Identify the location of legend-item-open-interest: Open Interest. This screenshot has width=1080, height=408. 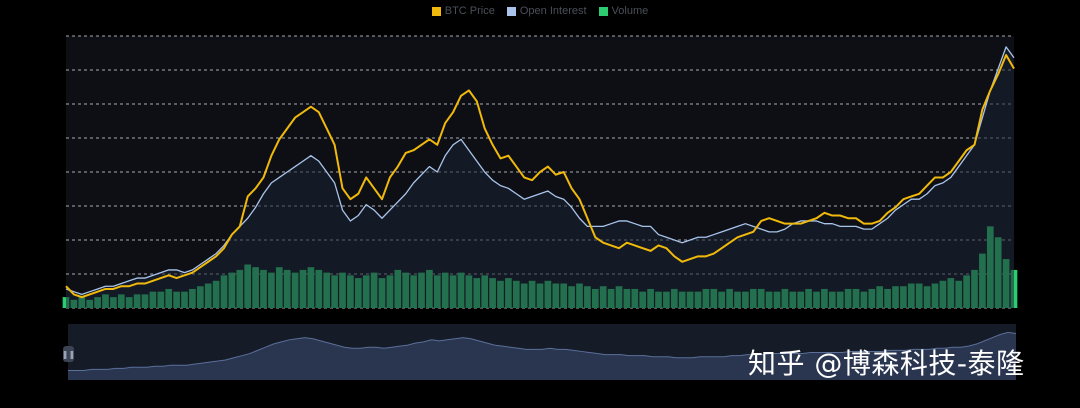
(546, 11).